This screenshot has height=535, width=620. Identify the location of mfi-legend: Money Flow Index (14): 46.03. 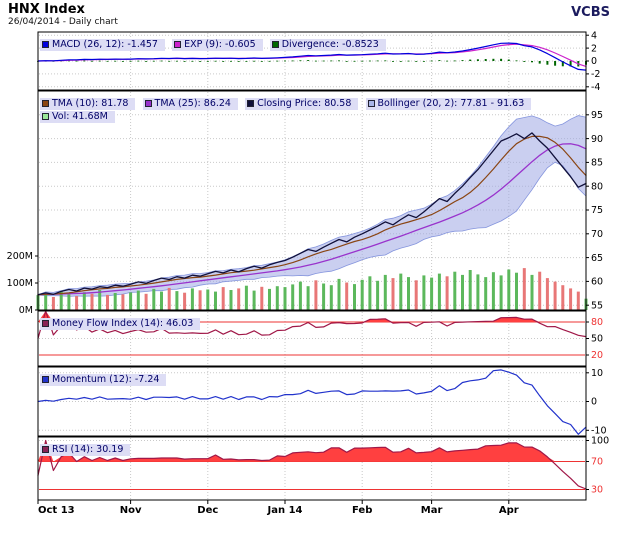
(121, 321).